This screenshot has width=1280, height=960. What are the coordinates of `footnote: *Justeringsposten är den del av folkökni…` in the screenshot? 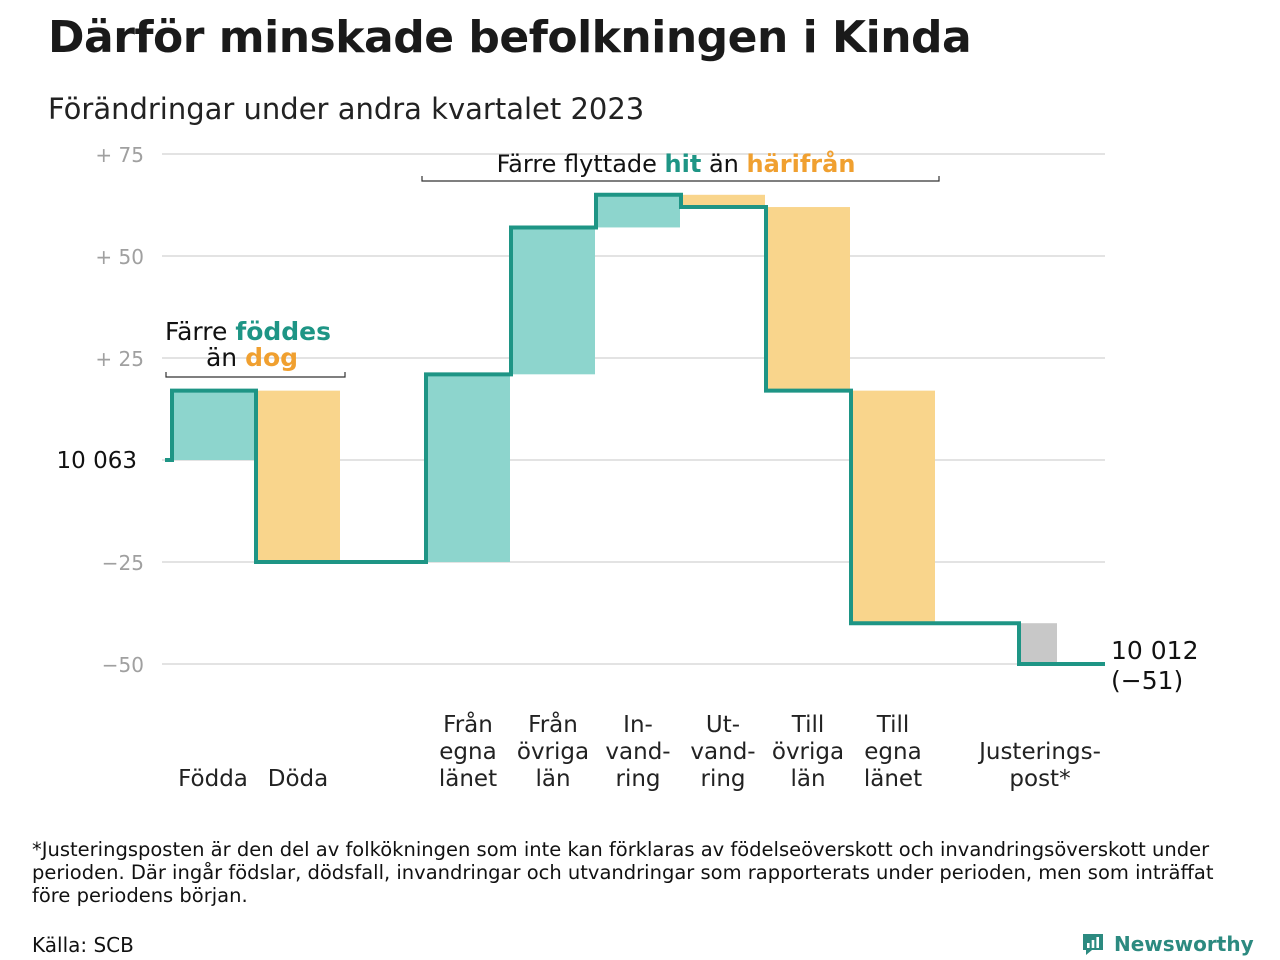 It's located at (623, 872).